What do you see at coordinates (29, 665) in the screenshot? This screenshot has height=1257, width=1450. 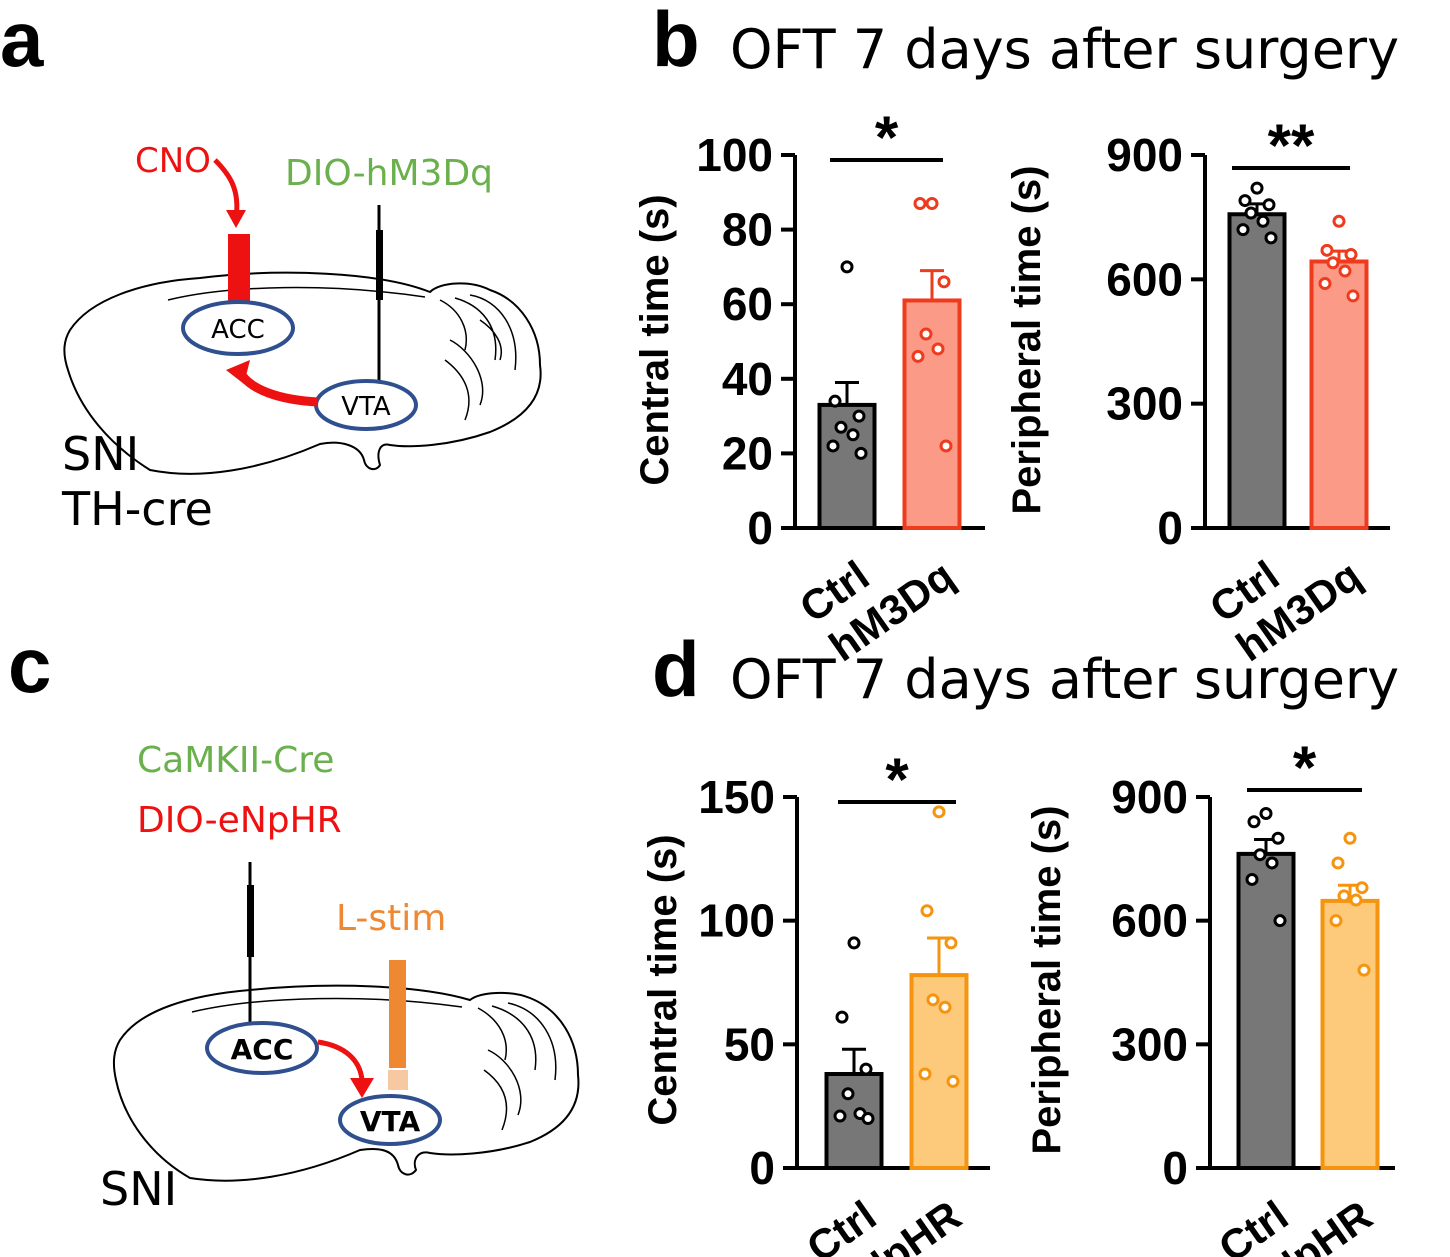 I see `panel-letter-c: c` at bounding box center [29, 665].